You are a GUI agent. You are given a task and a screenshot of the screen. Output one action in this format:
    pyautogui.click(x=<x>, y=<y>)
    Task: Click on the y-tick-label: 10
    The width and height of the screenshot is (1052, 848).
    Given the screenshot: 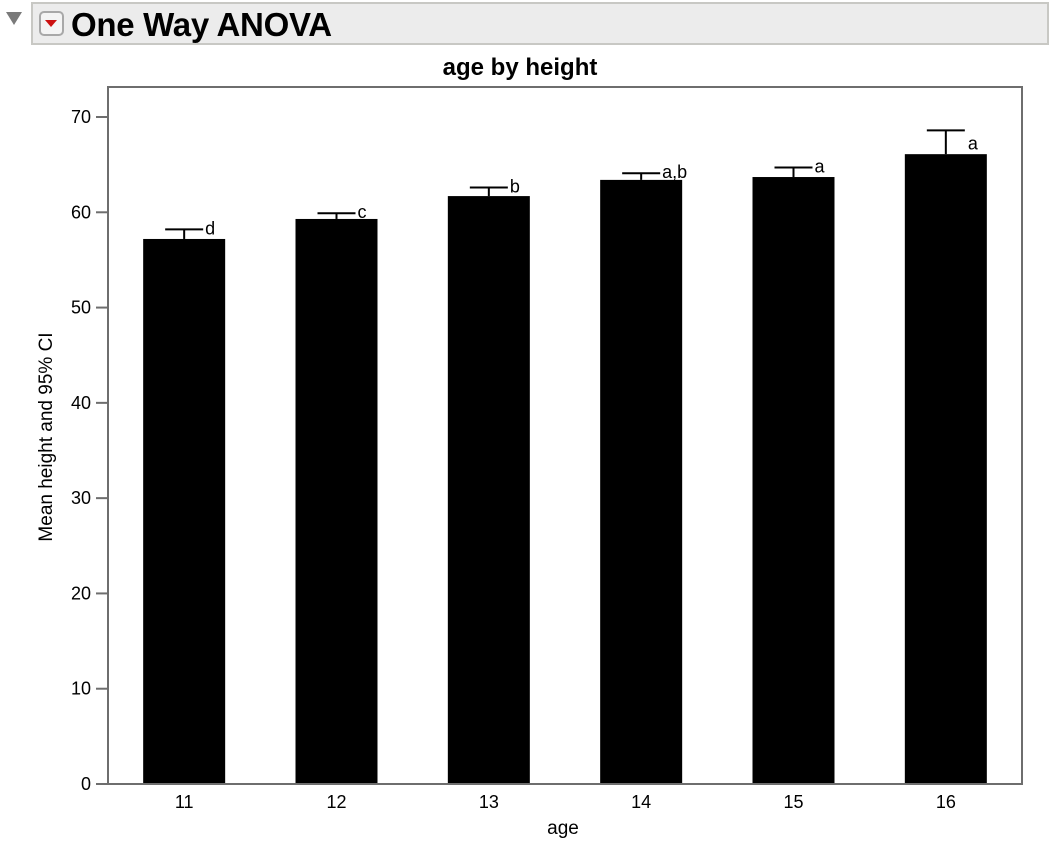 What is the action you would take?
    pyautogui.click(x=81, y=689)
    